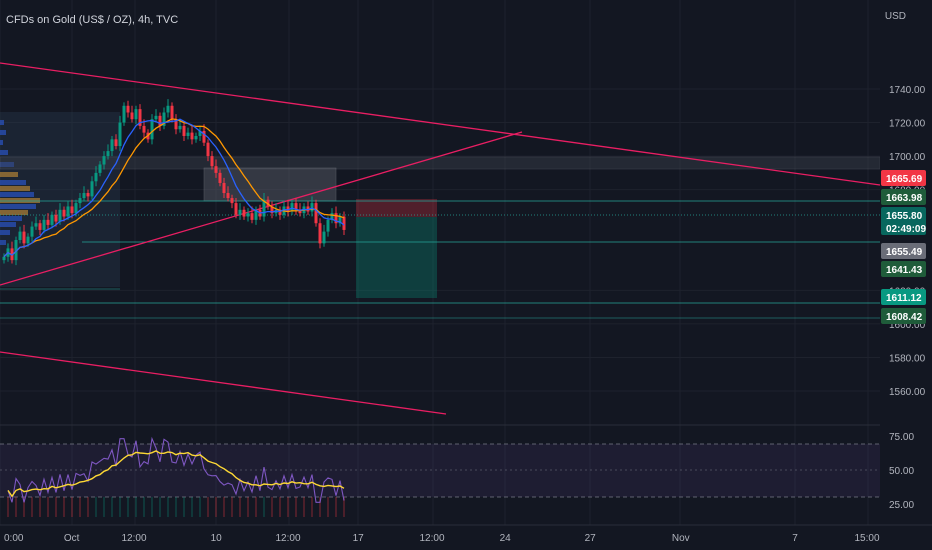 The width and height of the screenshot is (932, 550). What do you see at coordinates (72, 538) in the screenshot?
I see `time-axis-label: Oct` at bounding box center [72, 538].